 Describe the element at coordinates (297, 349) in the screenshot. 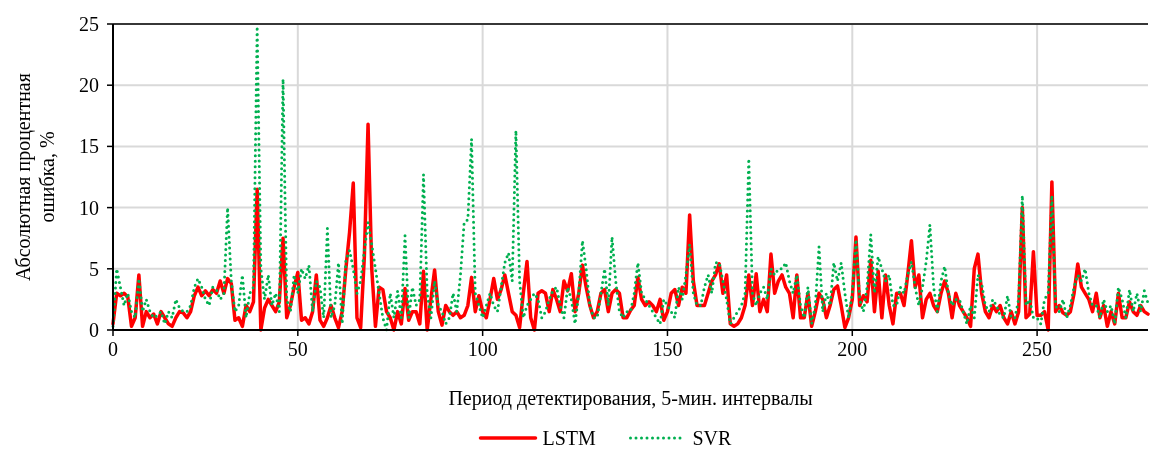

I see `x-tick-label: 50` at that location.